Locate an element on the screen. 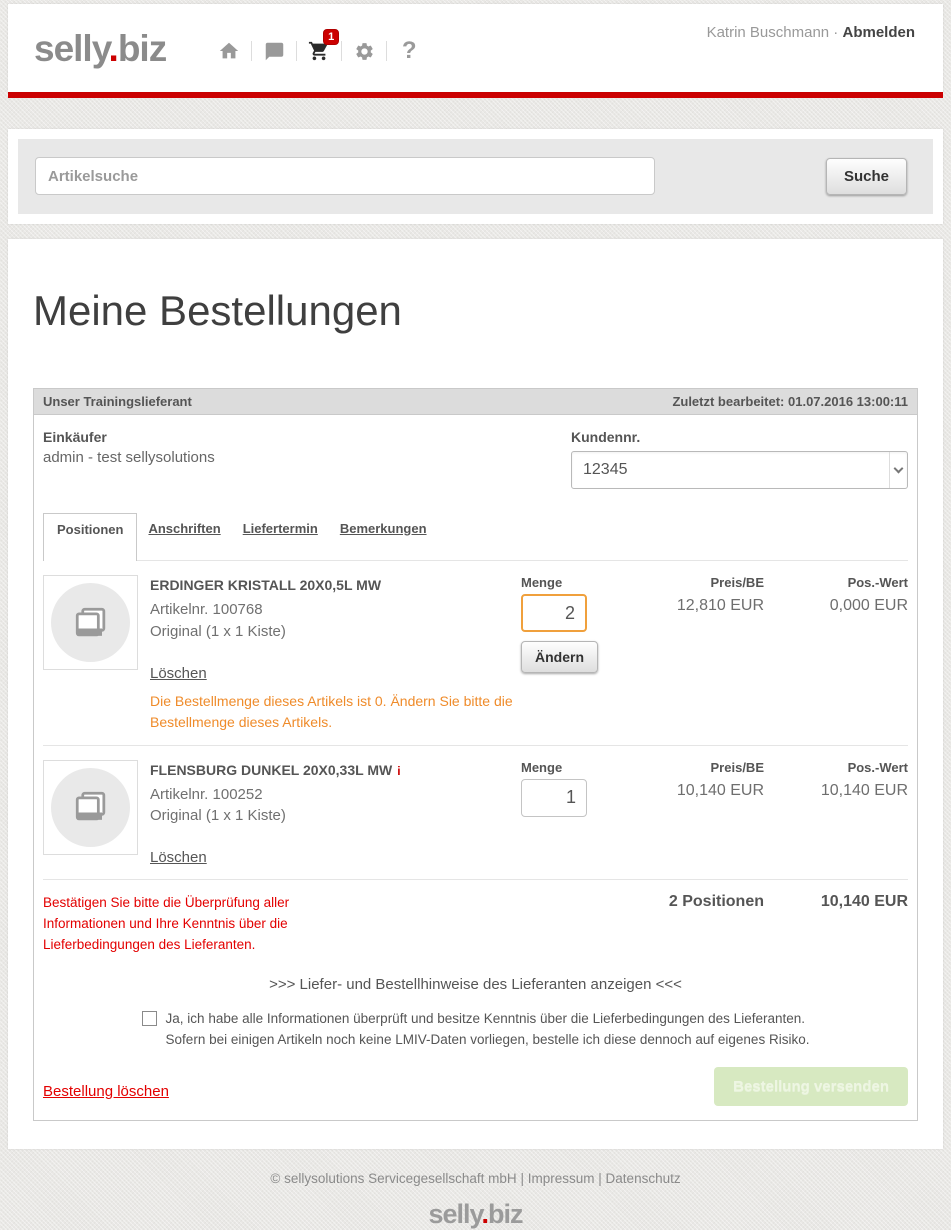 The height and width of the screenshot is (1230, 951). privacy-link: Datenschutz is located at coordinates (643, 1178).